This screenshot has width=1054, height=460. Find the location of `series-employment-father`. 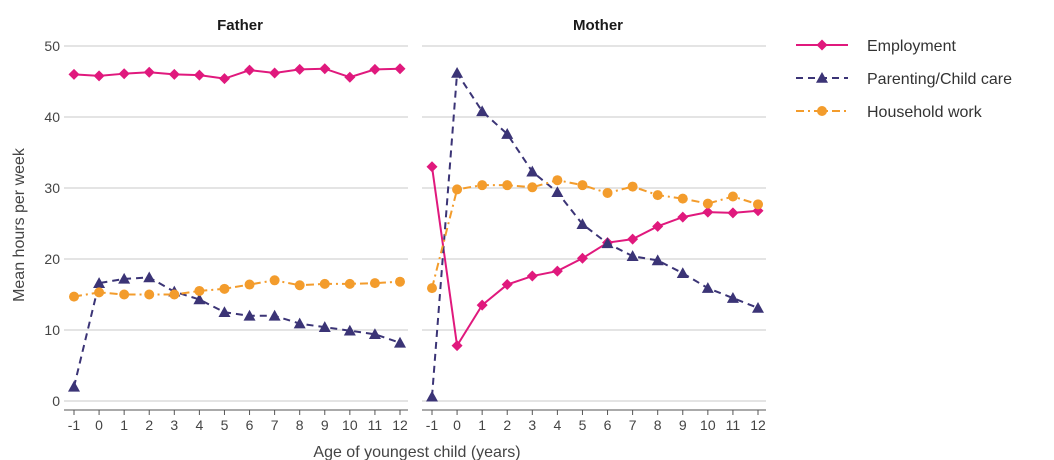

series-employment-father is located at coordinates (237, 73).